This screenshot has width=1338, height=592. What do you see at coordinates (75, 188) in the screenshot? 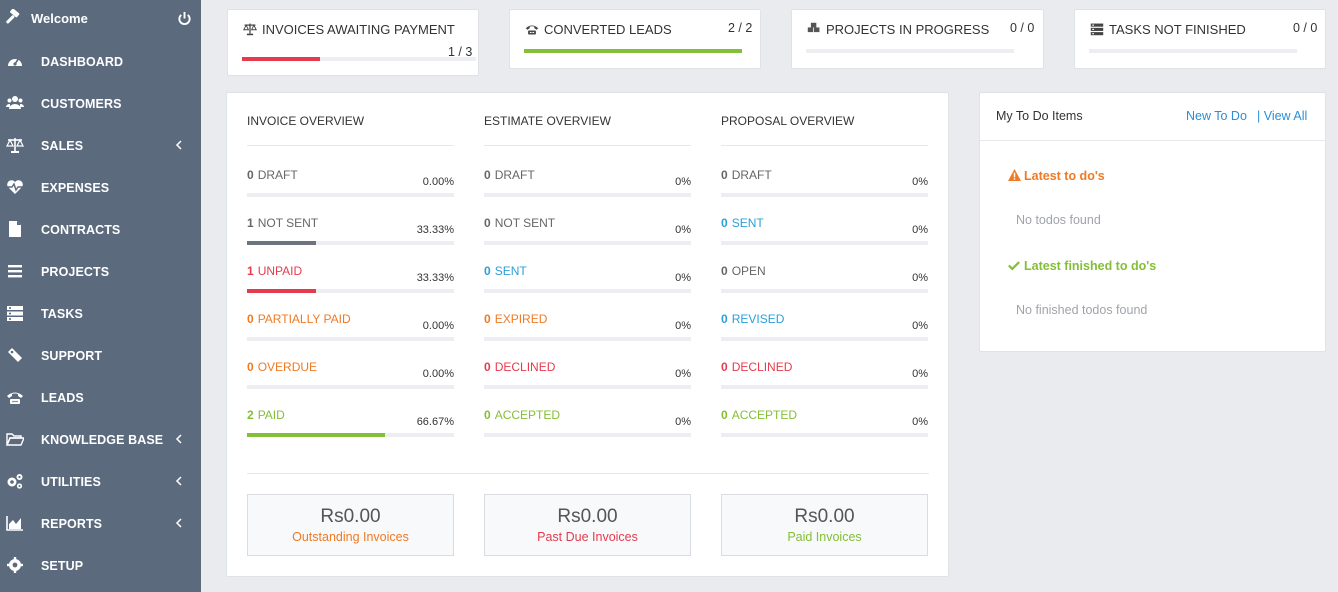
I see `sidebar-item-label: EXPENSES` at bounding box center [75, 188].